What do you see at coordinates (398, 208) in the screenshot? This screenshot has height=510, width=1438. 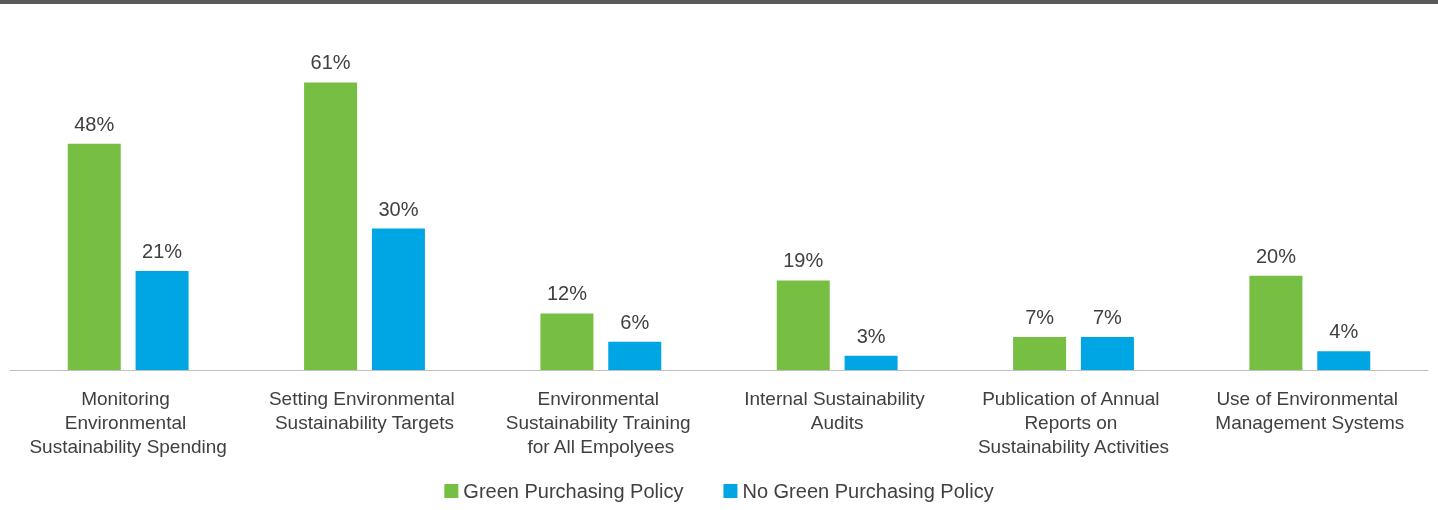 I see `data-label: 30%` at bounding box center [398, 208].